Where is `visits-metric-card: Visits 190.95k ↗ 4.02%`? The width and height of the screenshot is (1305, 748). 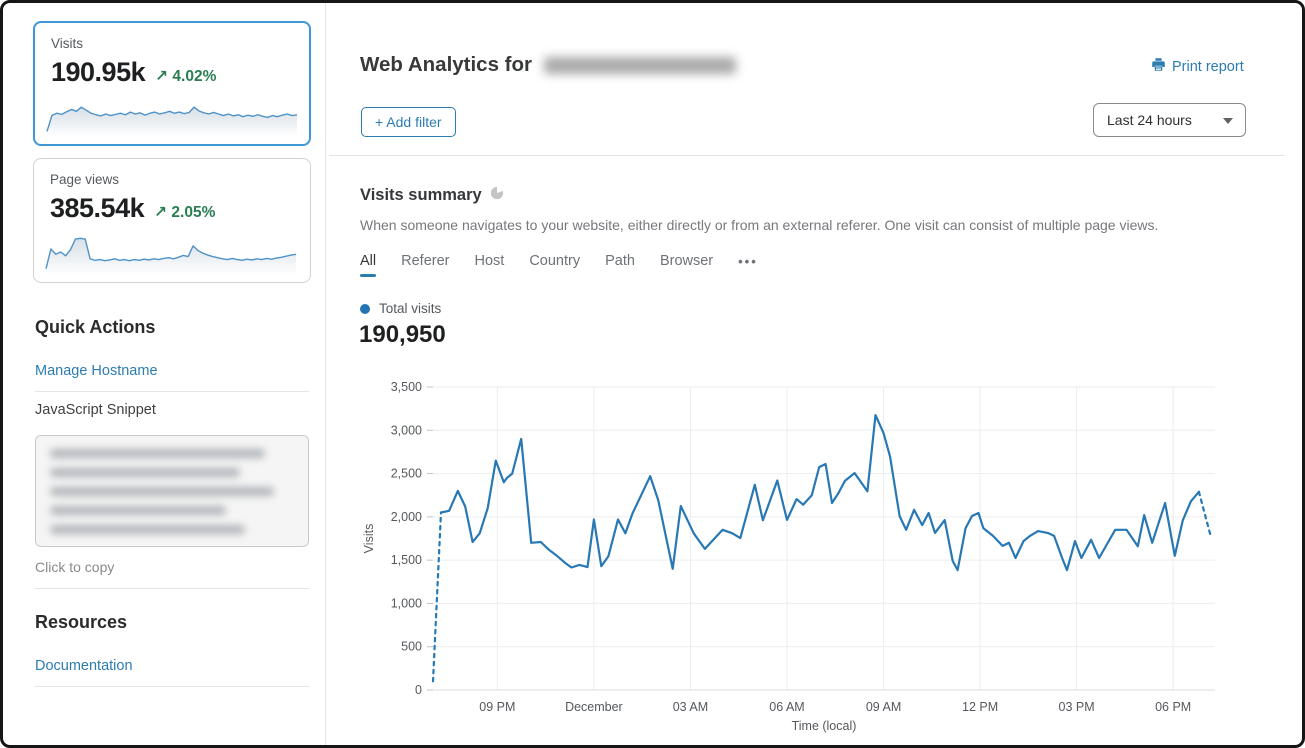
visits-metric-card: Visits 190.95k ↗ 4.02% is located at coordinates (172, 83).